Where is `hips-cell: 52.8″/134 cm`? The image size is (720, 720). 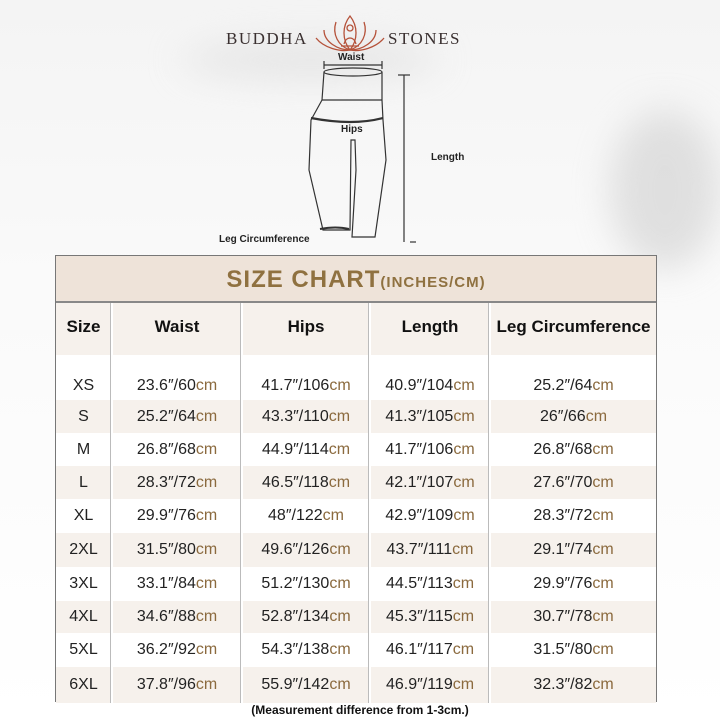
hips-cell: 52.8″/134 cm is located at coordinates (307, 617).